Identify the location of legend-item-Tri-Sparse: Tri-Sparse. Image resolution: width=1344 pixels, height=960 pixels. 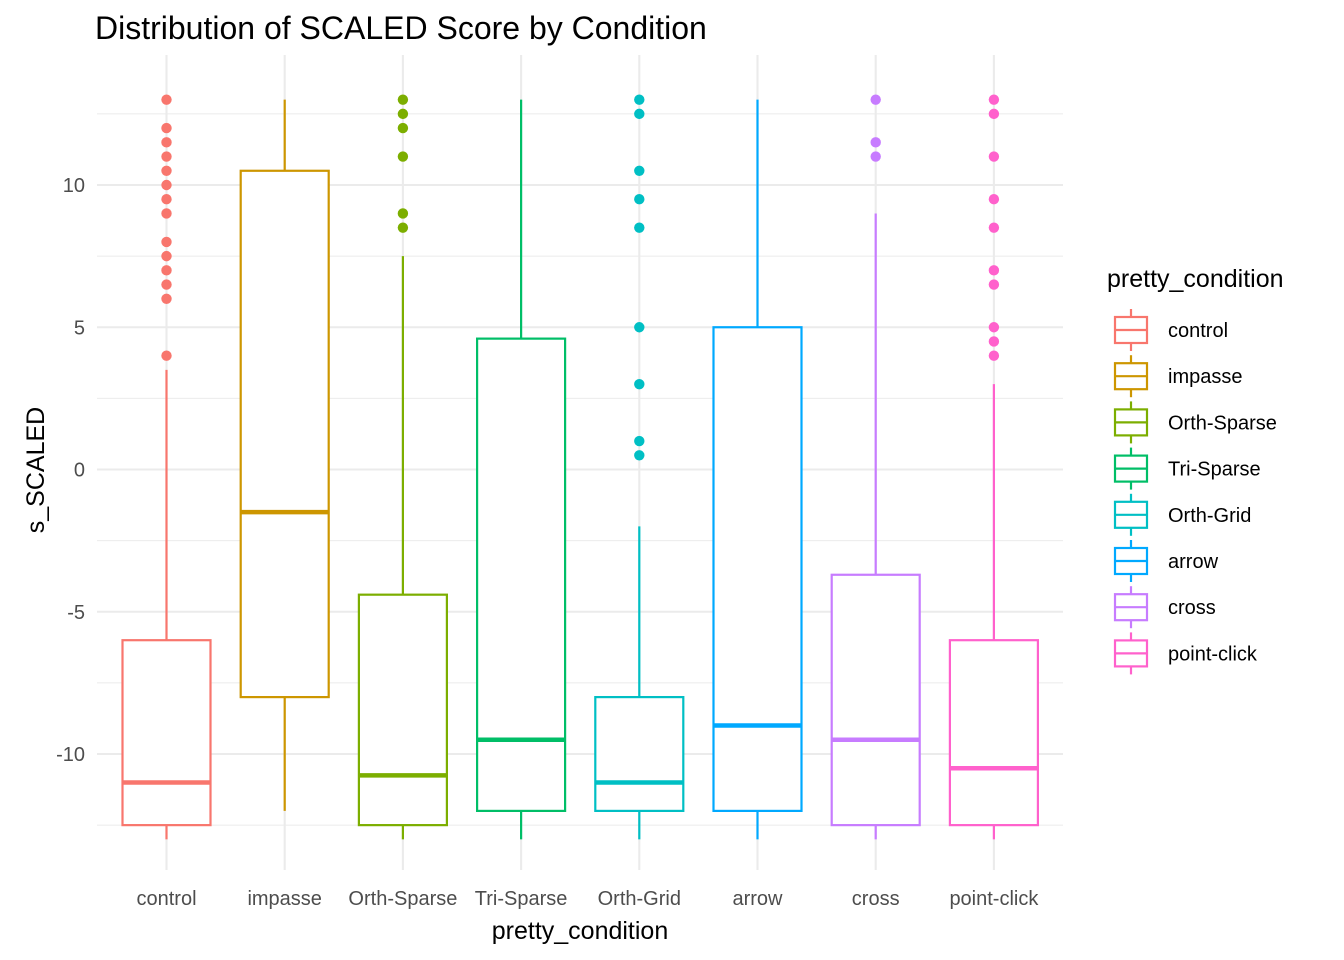
(1187, 468).